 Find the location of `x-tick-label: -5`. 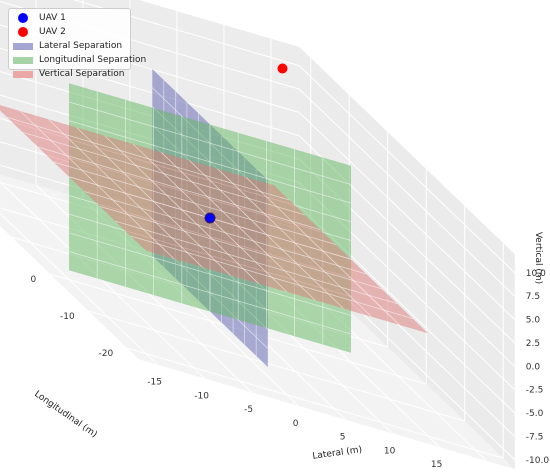

x-tick-label: -5 is located at coordinates (248, 410).